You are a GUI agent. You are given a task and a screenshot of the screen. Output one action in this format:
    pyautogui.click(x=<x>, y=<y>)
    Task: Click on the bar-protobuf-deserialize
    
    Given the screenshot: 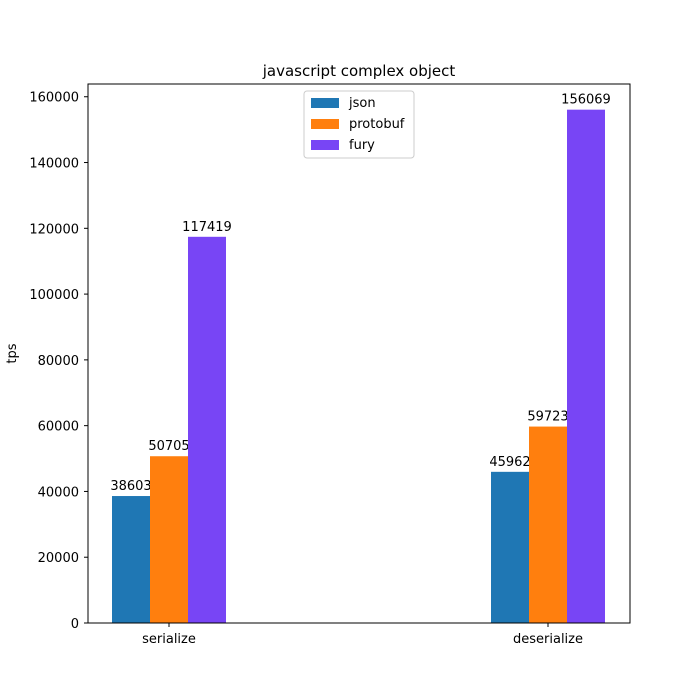 What is the action you would take?
    pyautogui.click(x=548, y=524)
    